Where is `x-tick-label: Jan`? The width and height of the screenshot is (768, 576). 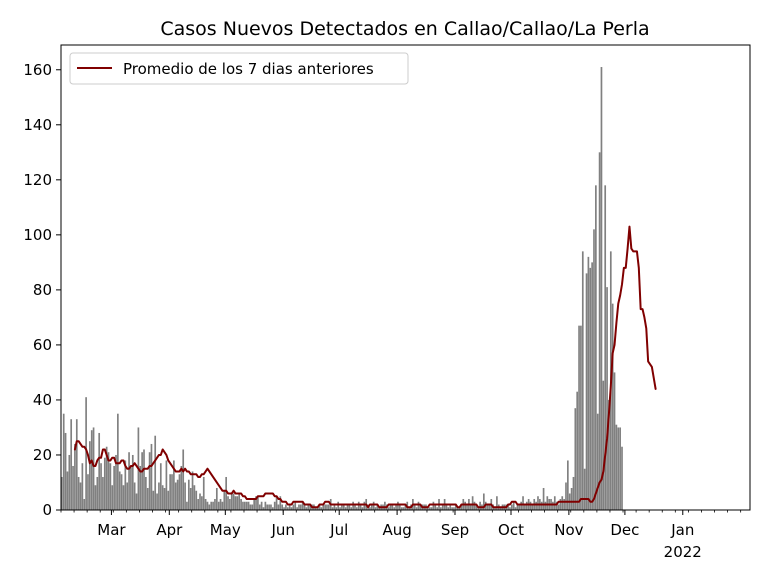 x-tick-label: Jan is located at coordinates (682, 530).